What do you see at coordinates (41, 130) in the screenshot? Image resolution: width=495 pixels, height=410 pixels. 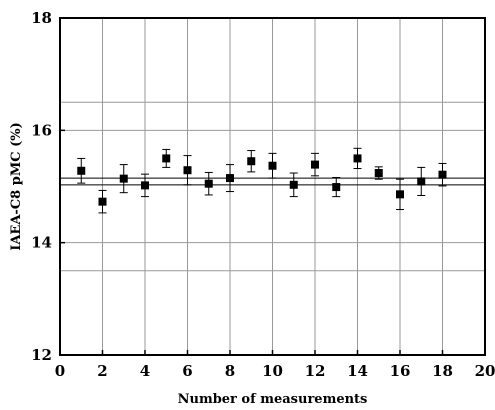 I see `y-tick-label: 16` at bounding box center [41, 130].